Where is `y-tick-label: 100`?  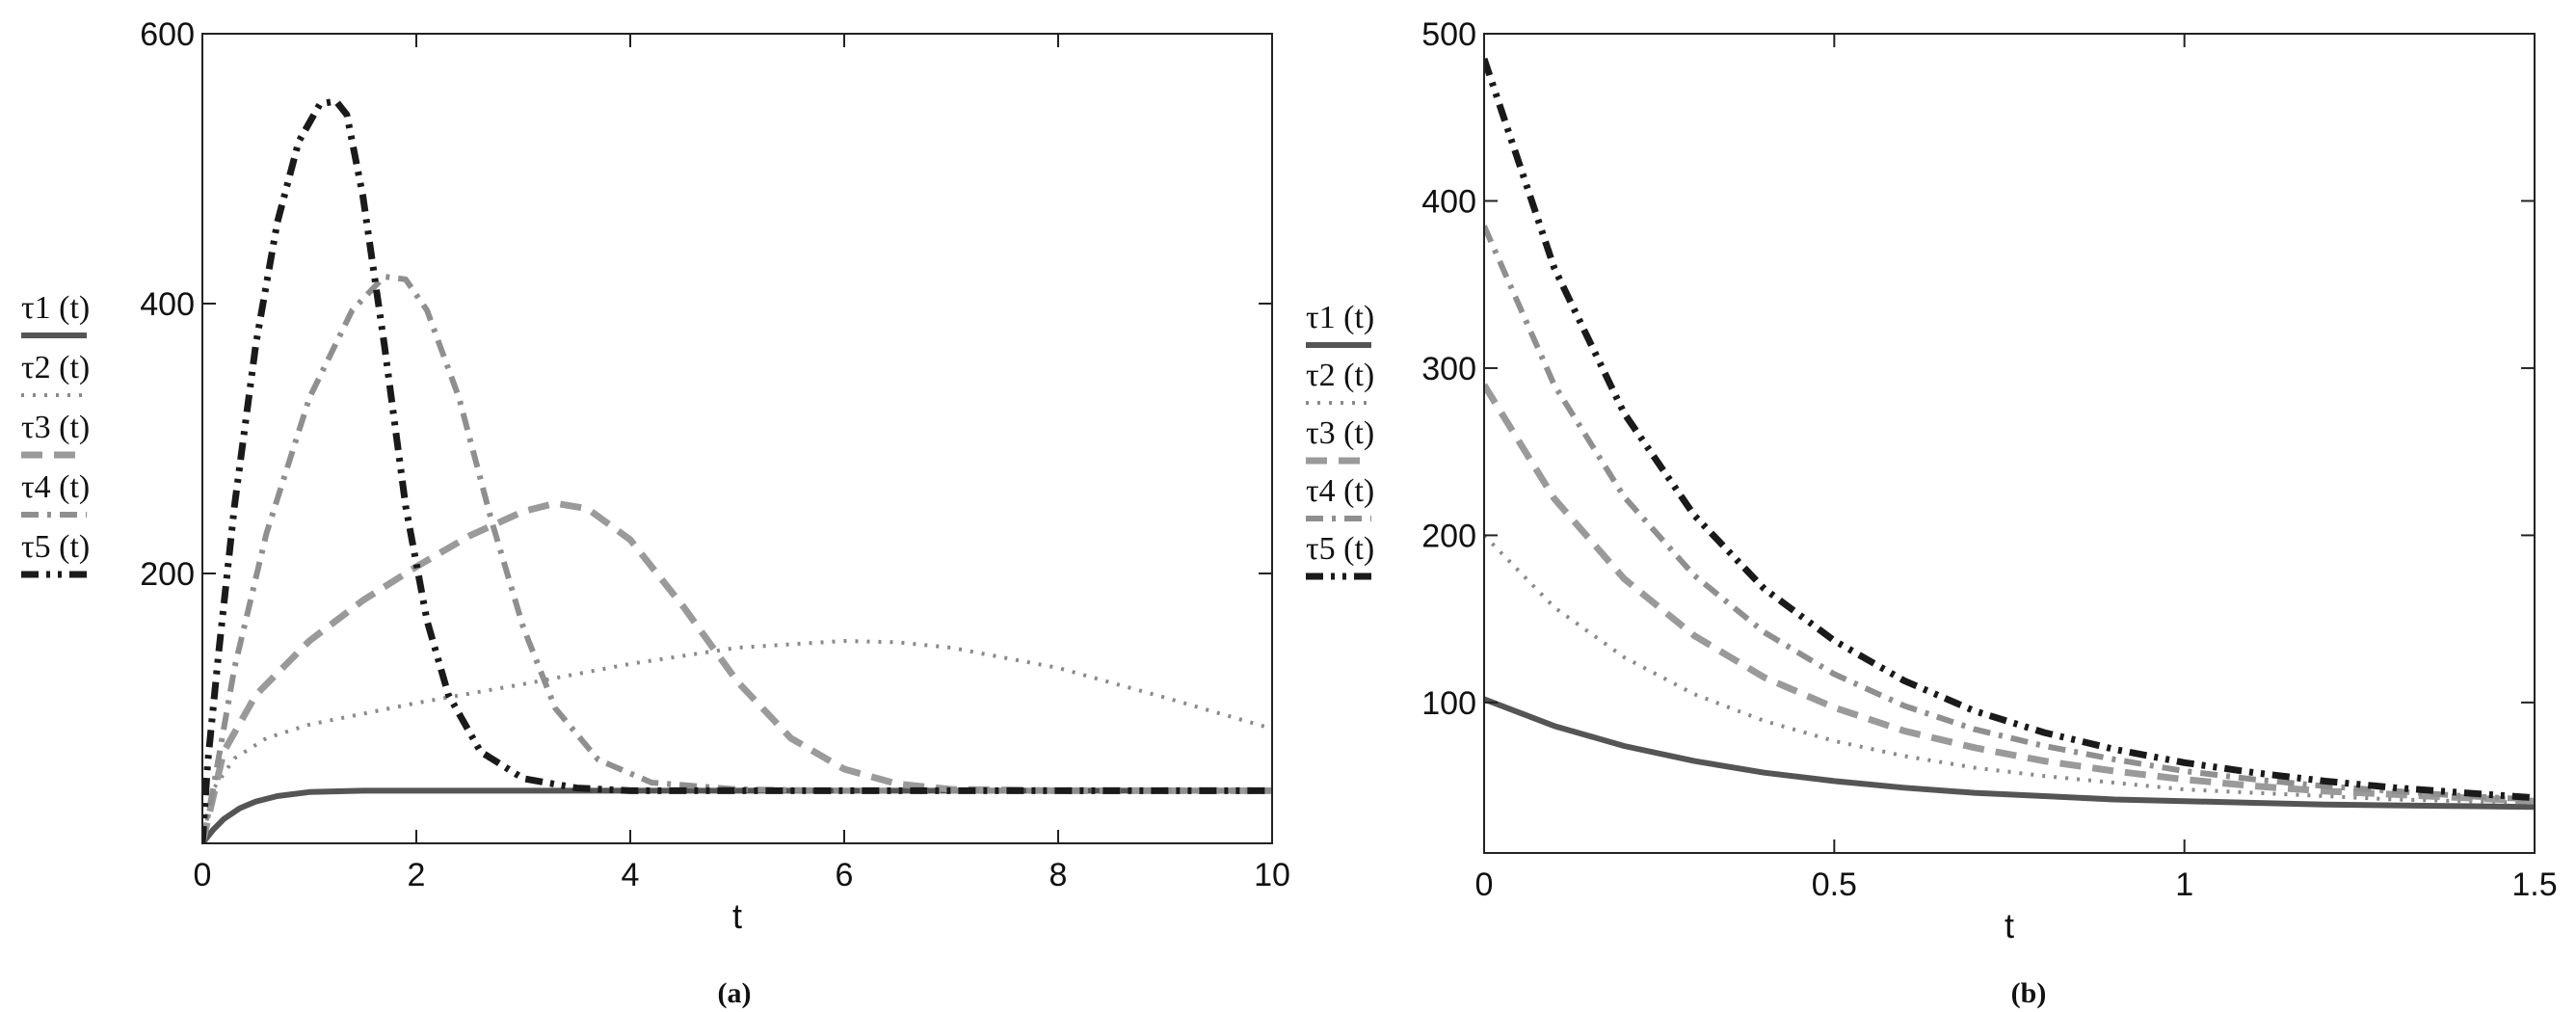 y-tick-label: 100 is located at coordinates (1448, 703).